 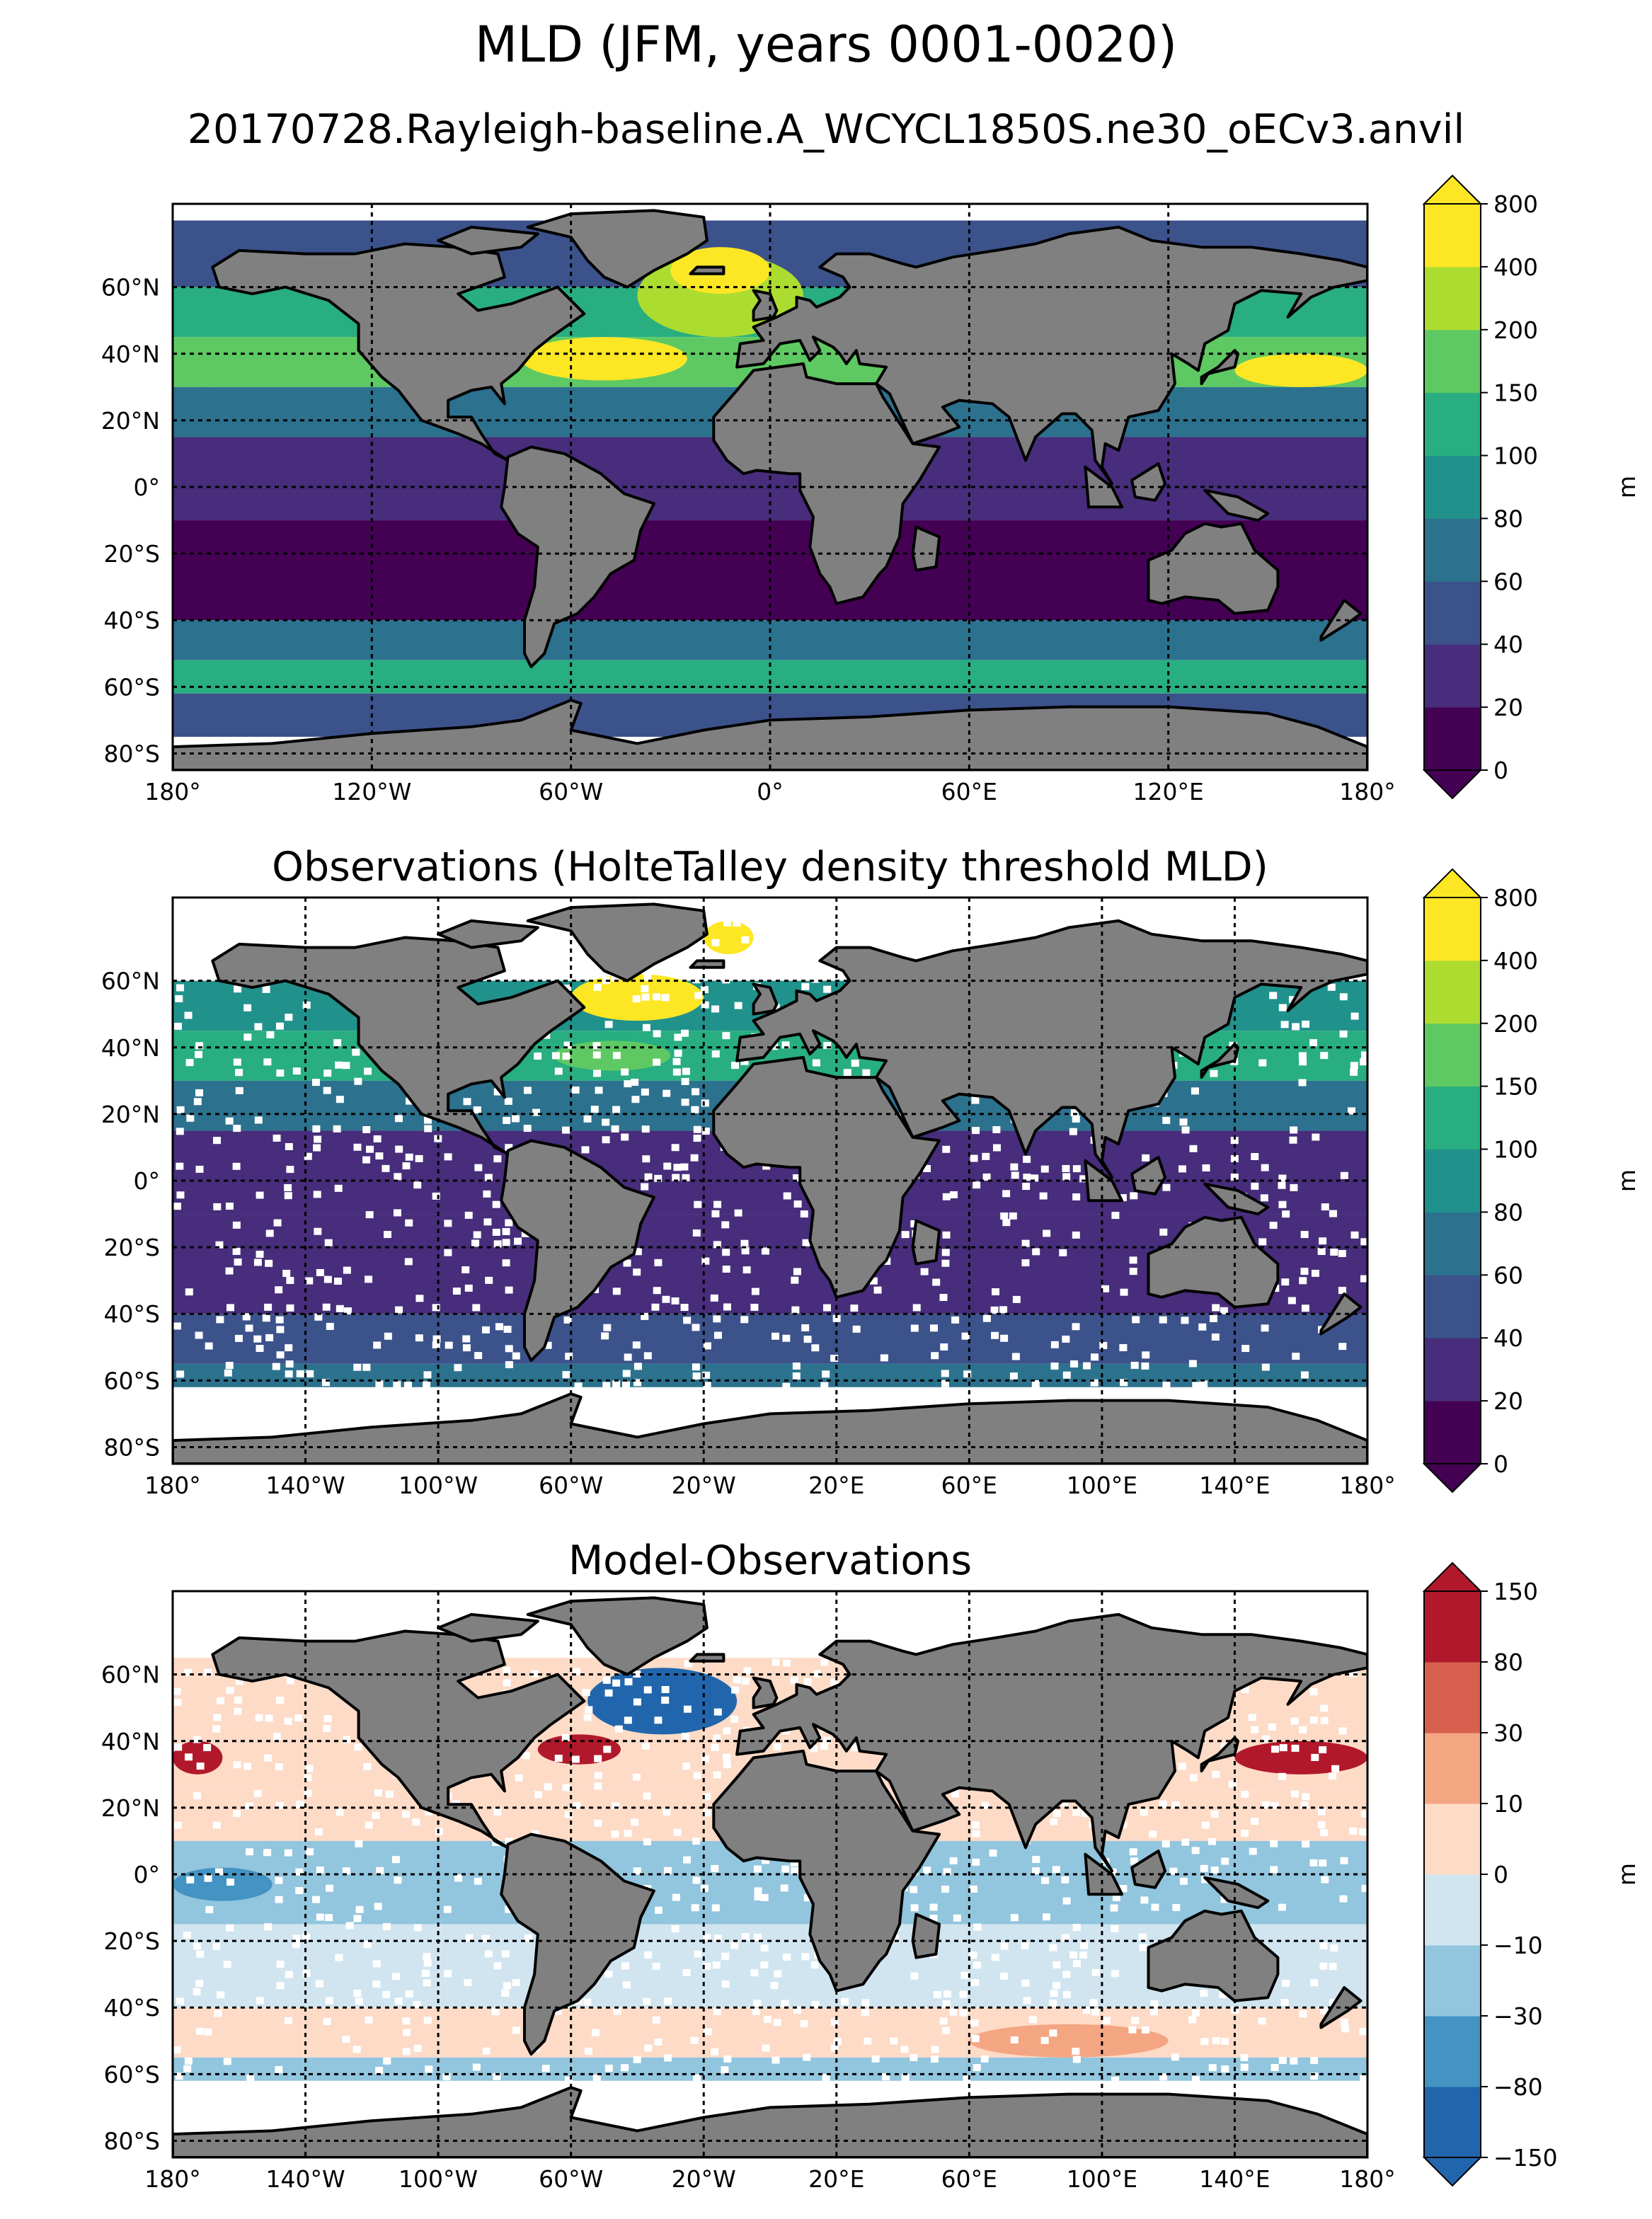 I want to click on colorbar-tick-label: 60, so click(x=1508, y=1275).